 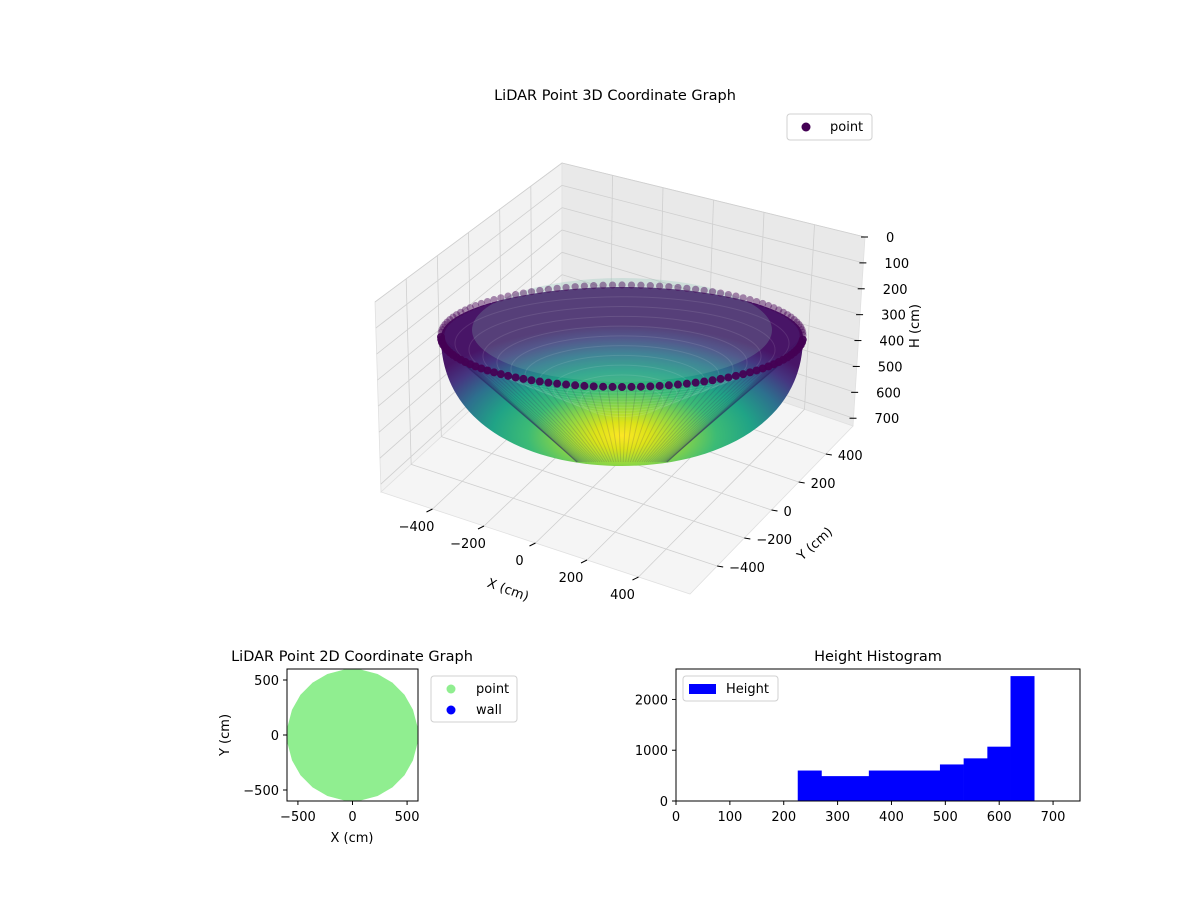 What do you see at coordinates (261, 791) in the screenshot?
I see `y-tick-label-2d: −500` at bounding box center [261, 791].